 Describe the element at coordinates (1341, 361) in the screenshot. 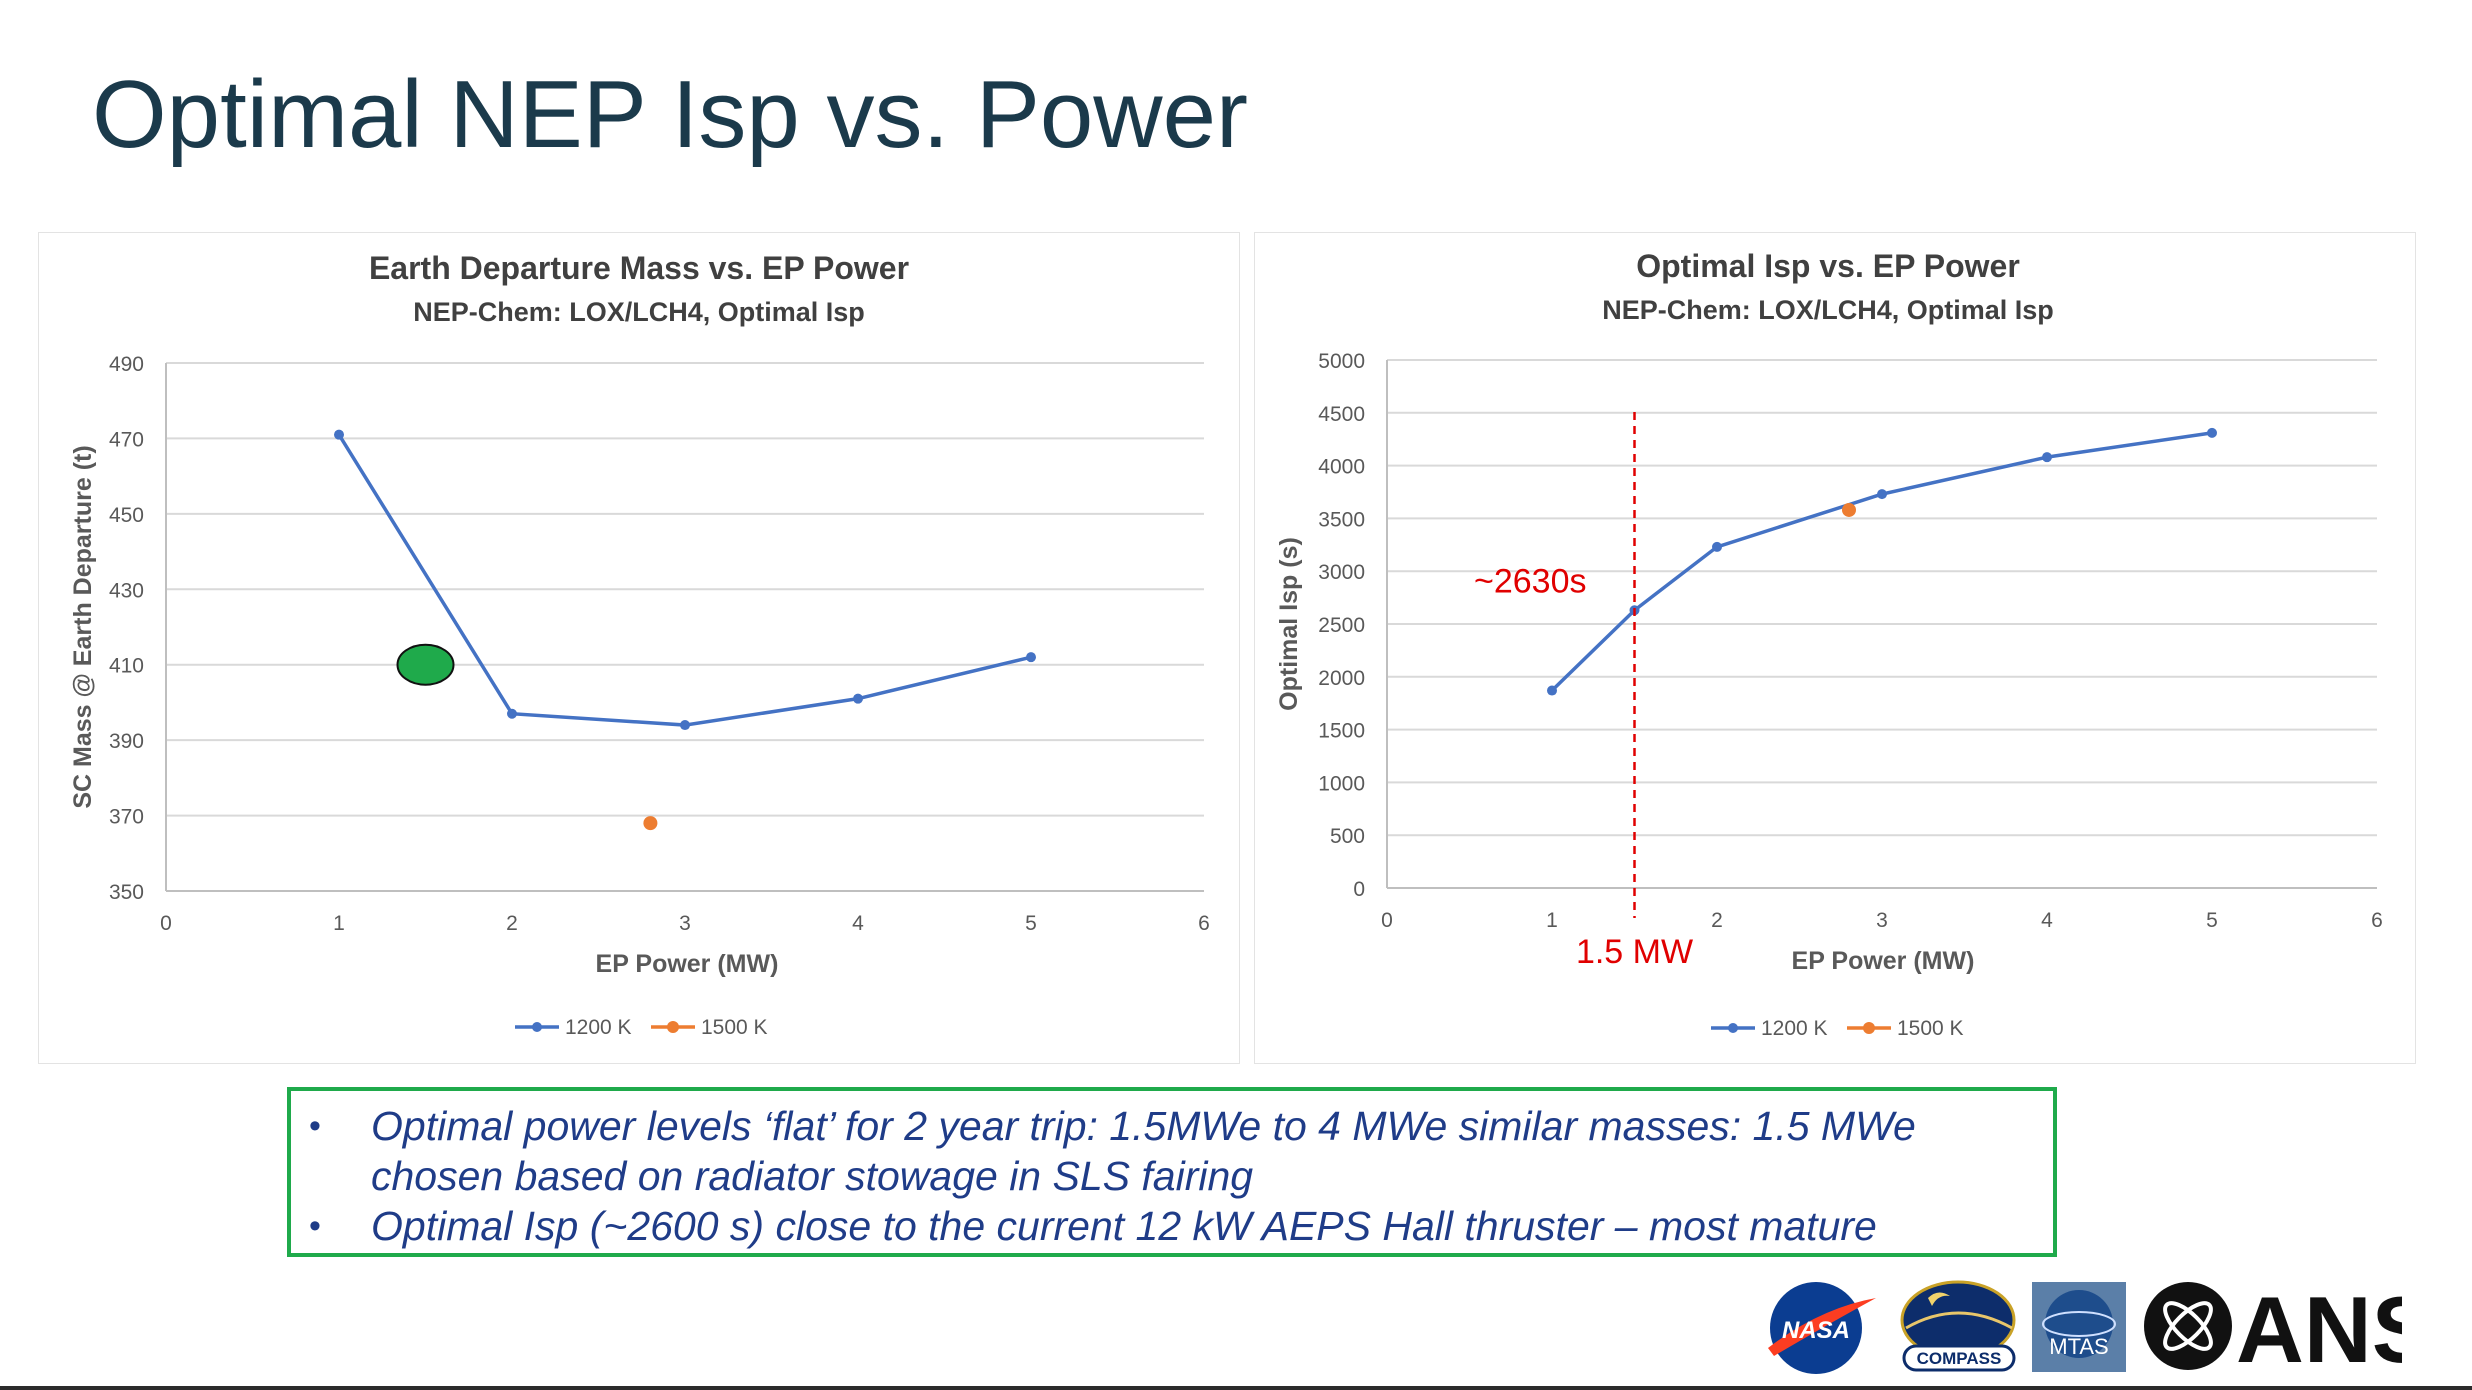

I see `y-tick-label: 5000` at that location.